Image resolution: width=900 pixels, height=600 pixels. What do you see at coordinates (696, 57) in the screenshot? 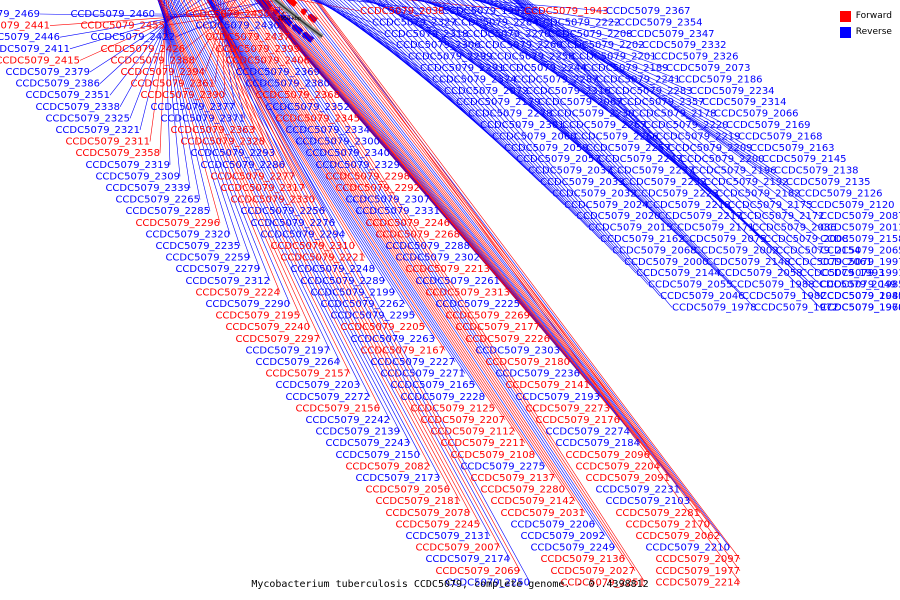
I see `gene-label: CCDC5079_2326` at bounding box center [696, 57].